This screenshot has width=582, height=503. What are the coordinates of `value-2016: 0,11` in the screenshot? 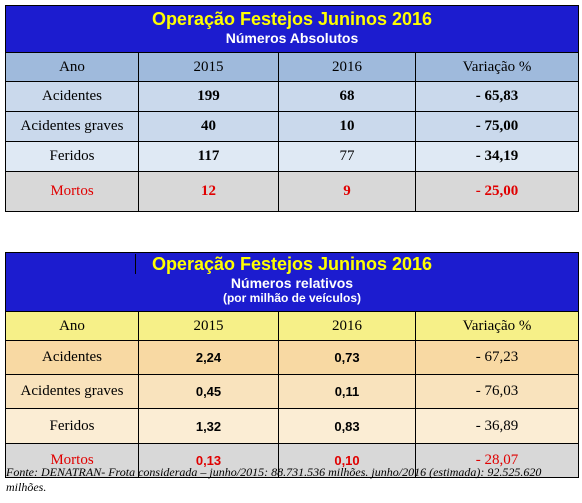 It's located at (347, 391).